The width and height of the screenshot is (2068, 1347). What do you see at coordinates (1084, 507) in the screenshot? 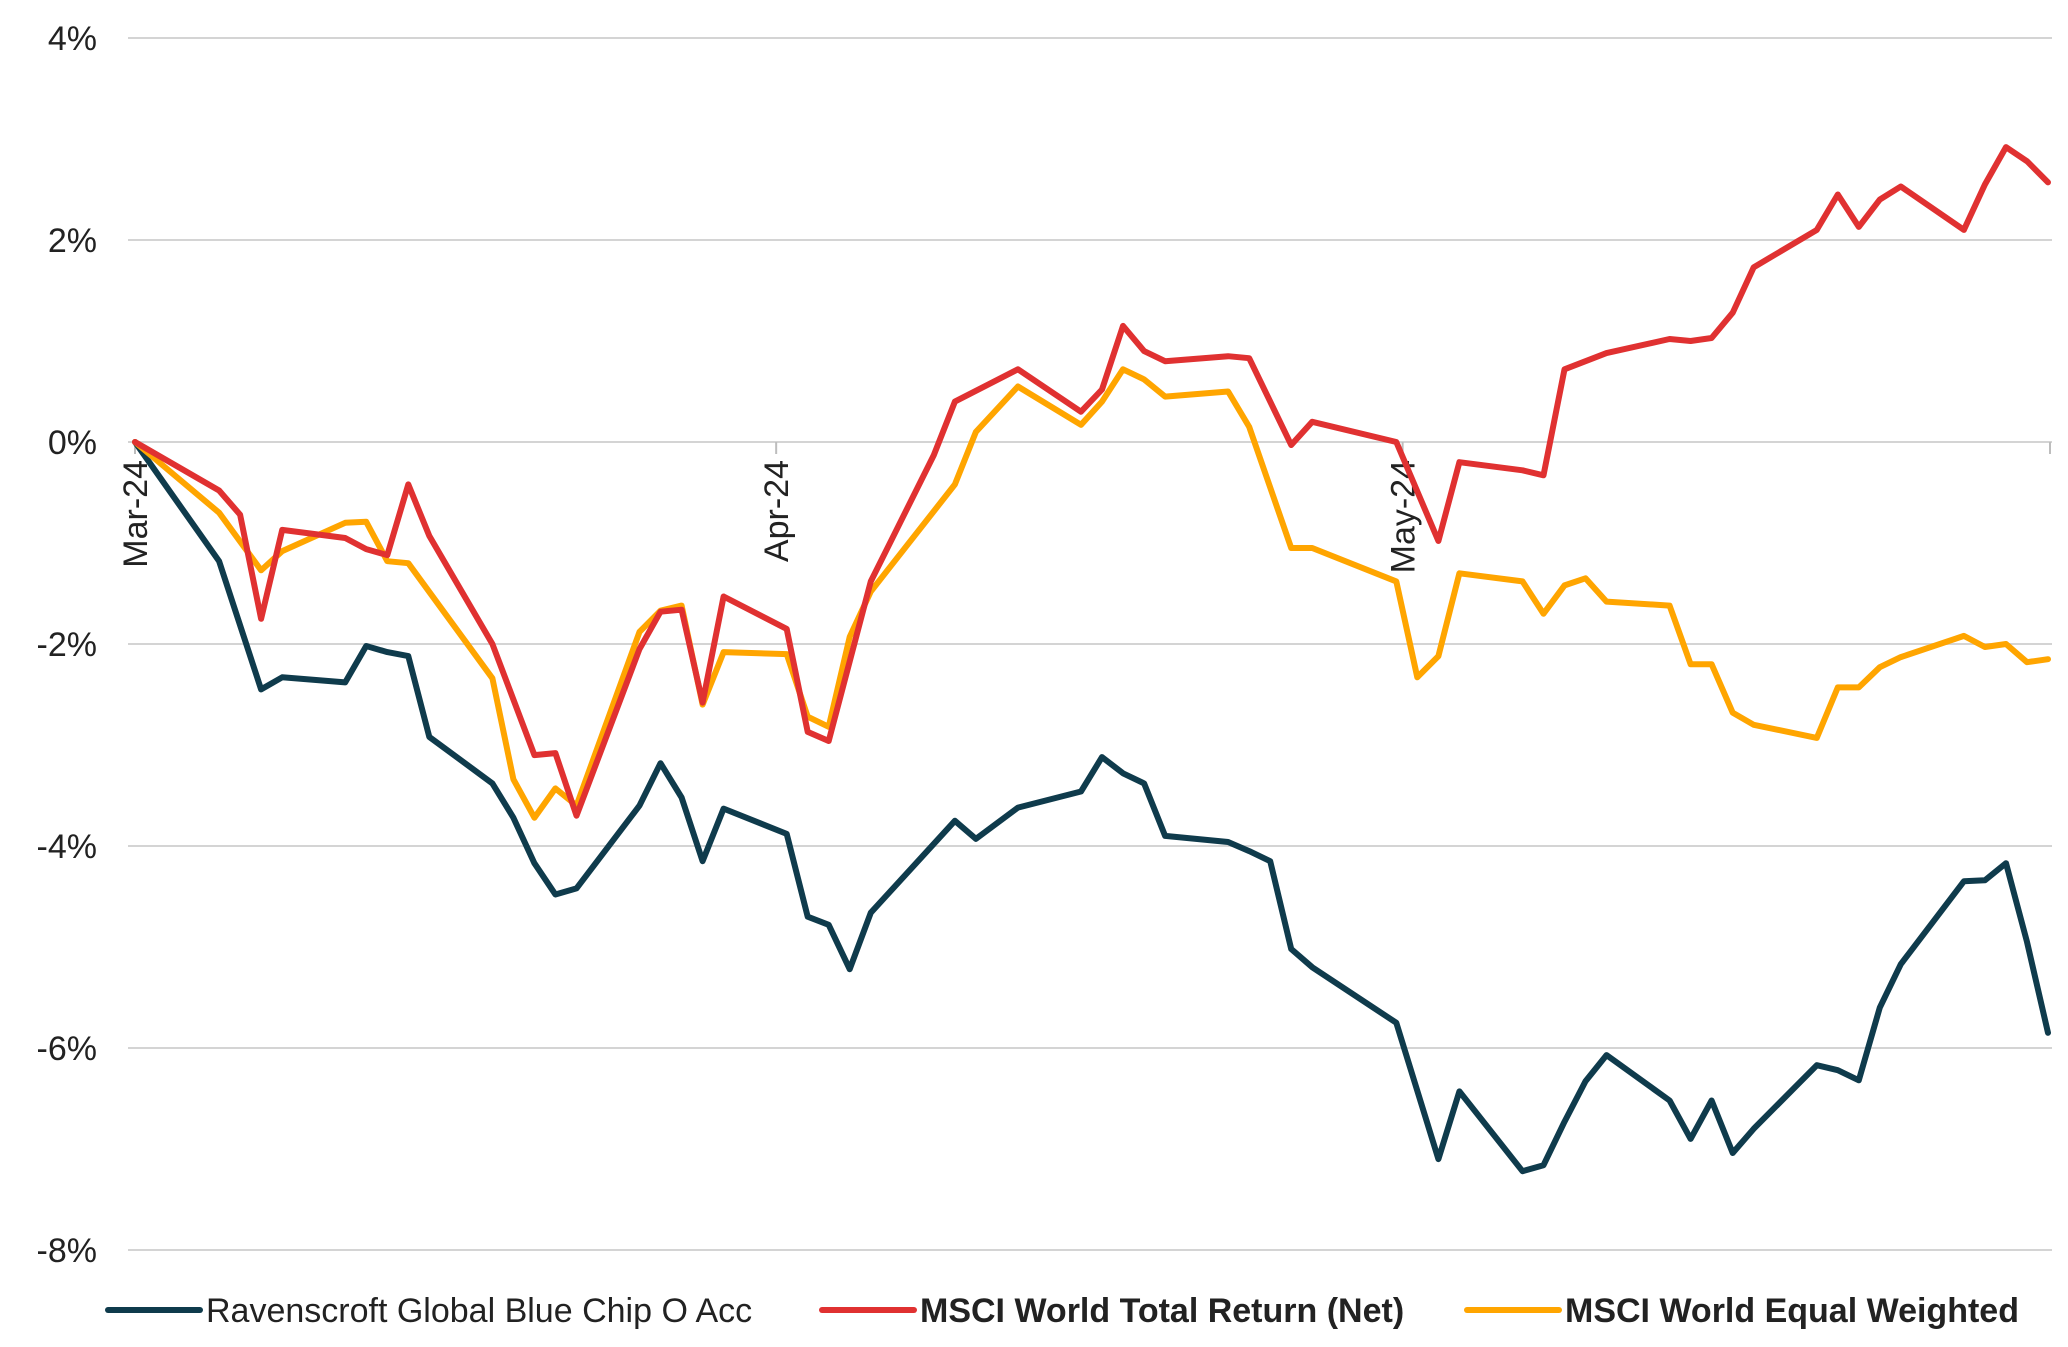
I see `x-axis: Mar-24 Apr-24 May-24` at bounding box center [1084, 507].